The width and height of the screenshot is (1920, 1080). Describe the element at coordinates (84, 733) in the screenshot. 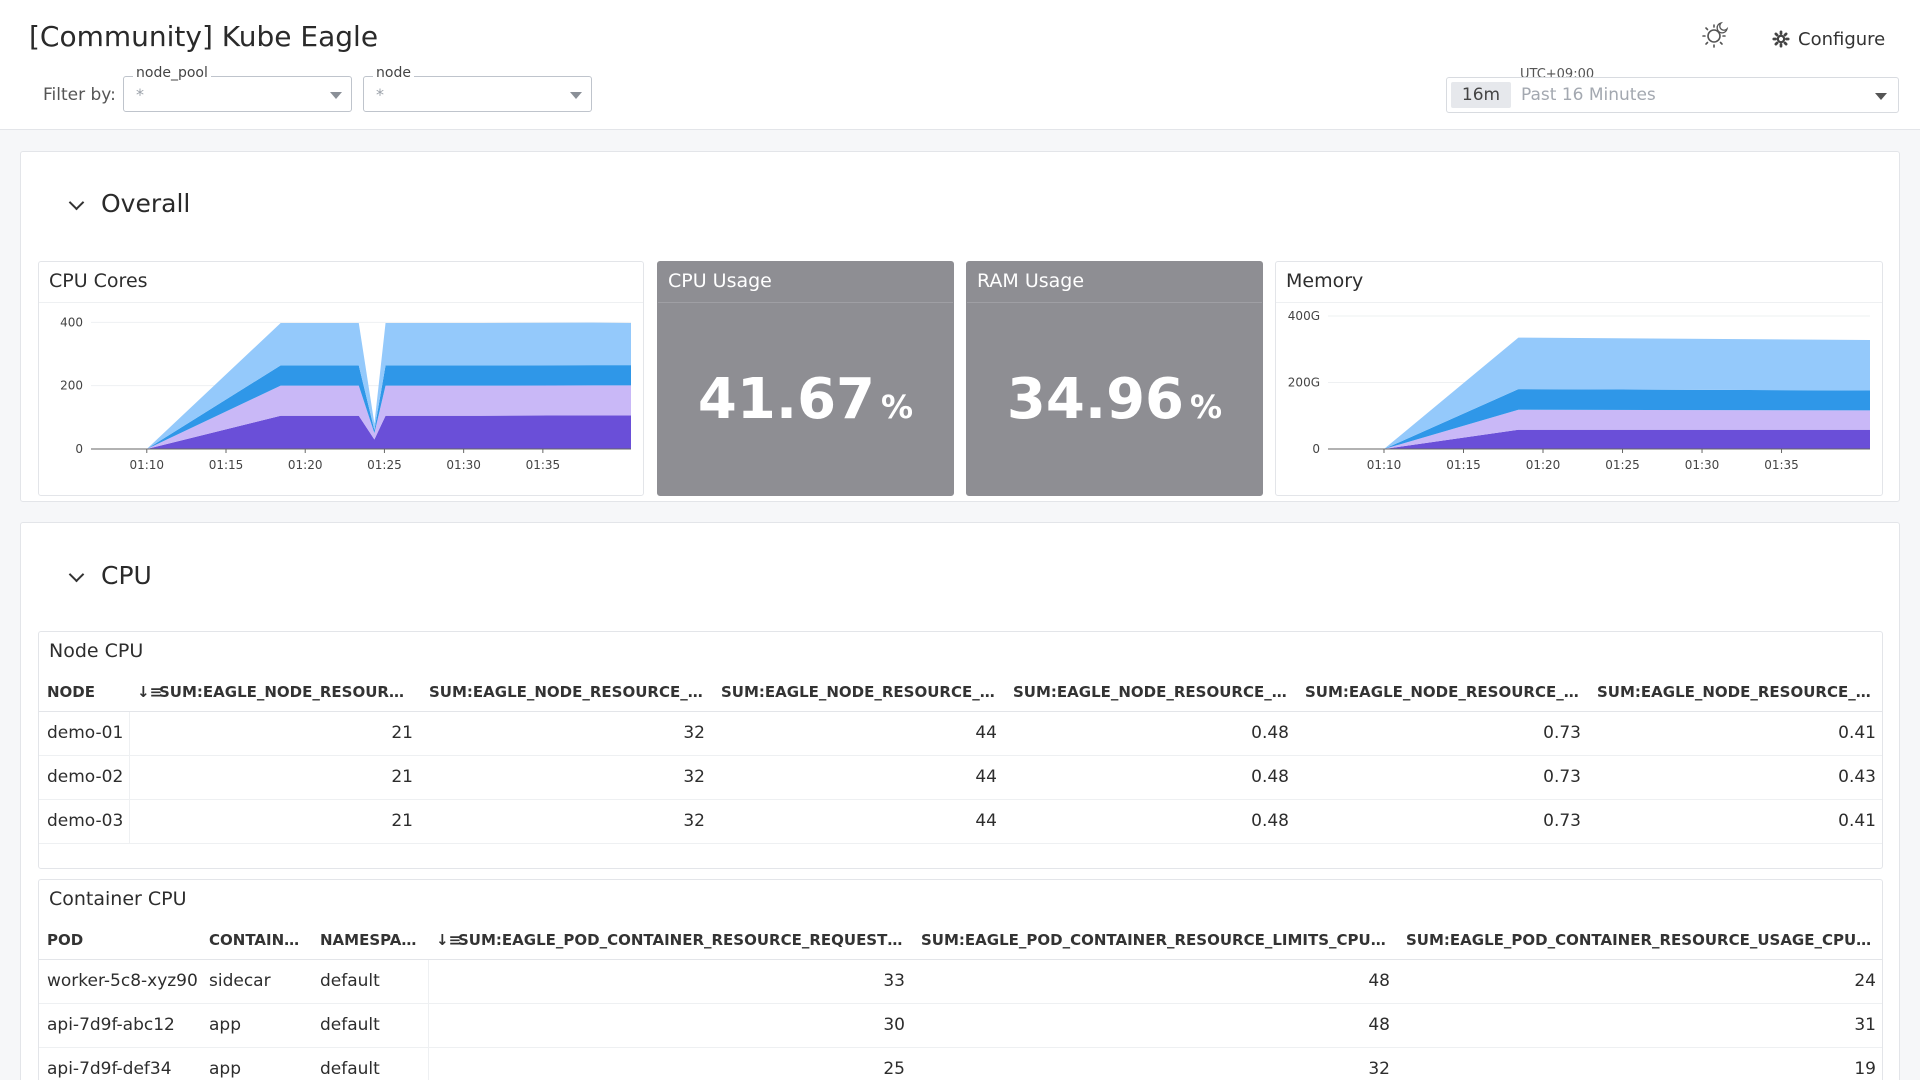

I see `table-cell: demo-01` at that location.